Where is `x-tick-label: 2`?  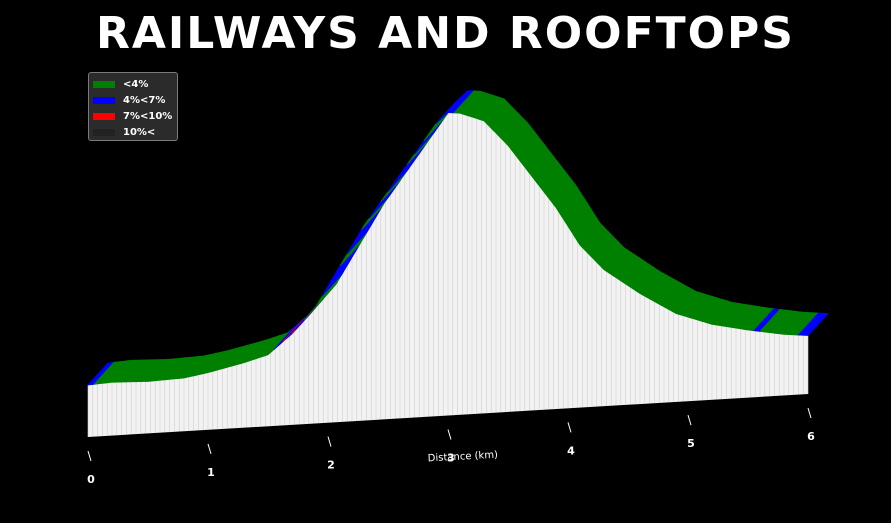
x-tick-label: 2 is located at coordinates (331, 465).